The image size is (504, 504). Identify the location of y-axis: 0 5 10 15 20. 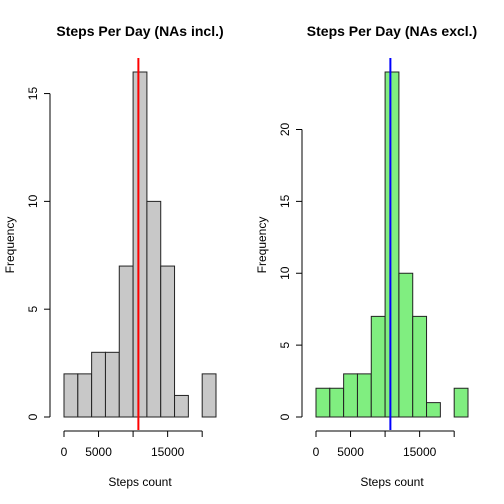
(290, 271).